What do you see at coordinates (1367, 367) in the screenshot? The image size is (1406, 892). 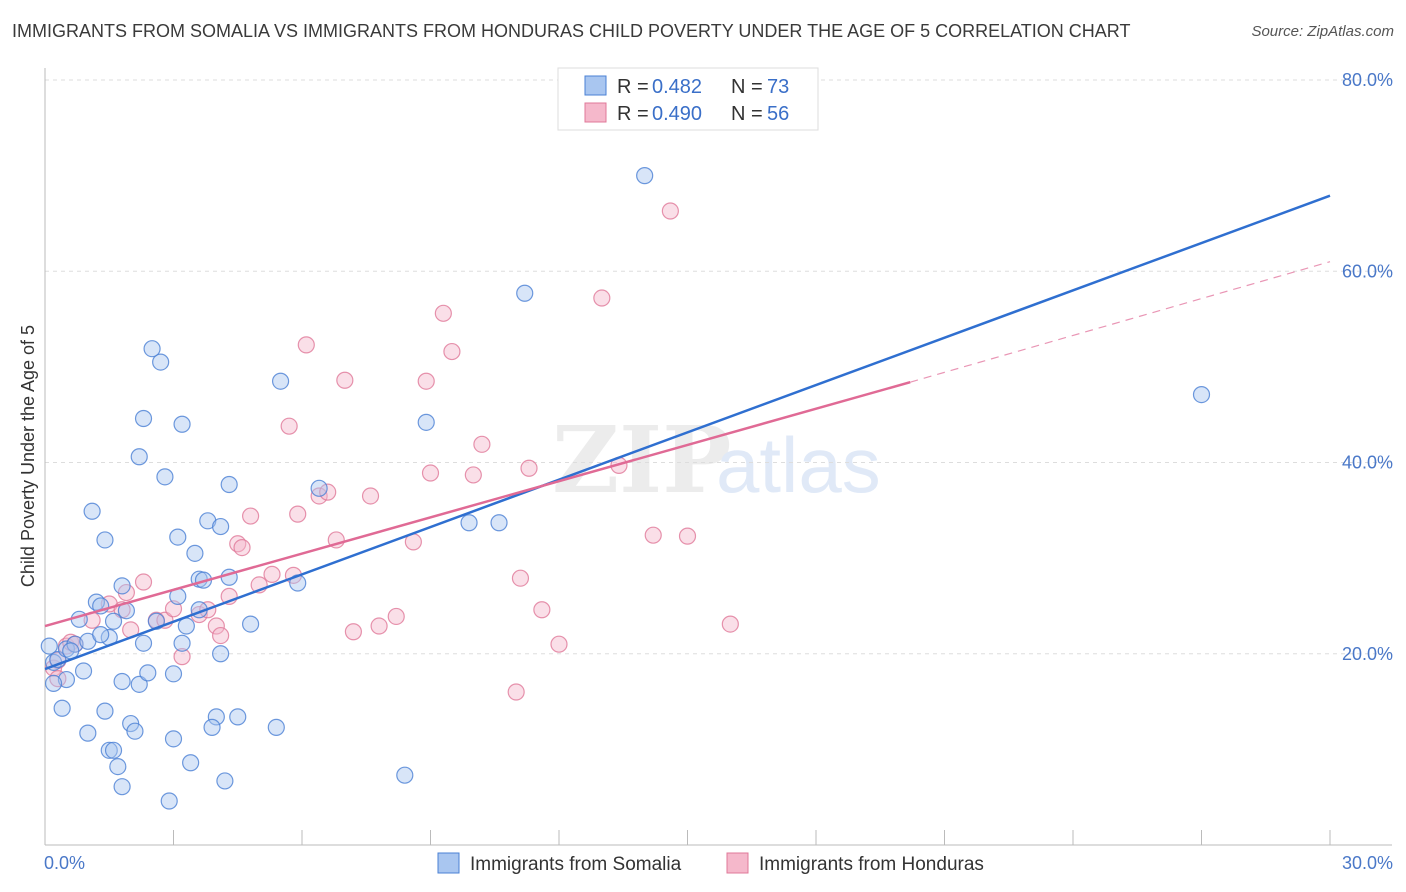 I see `y-tick-labels: 20.0% 40.0% 60.0% 80.0%` at bounding box center [1367, 367].